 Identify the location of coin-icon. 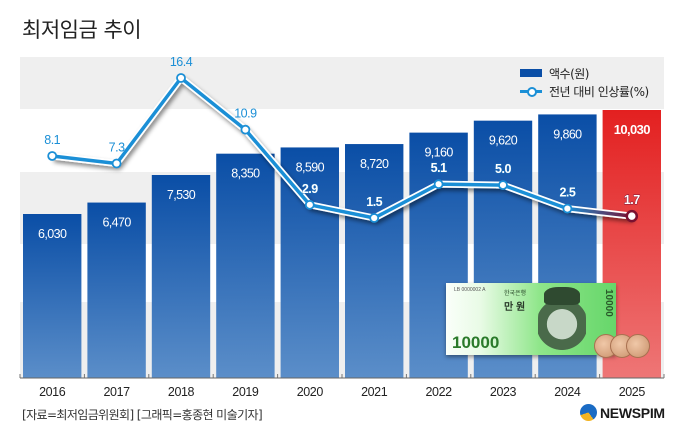
(638, 346).